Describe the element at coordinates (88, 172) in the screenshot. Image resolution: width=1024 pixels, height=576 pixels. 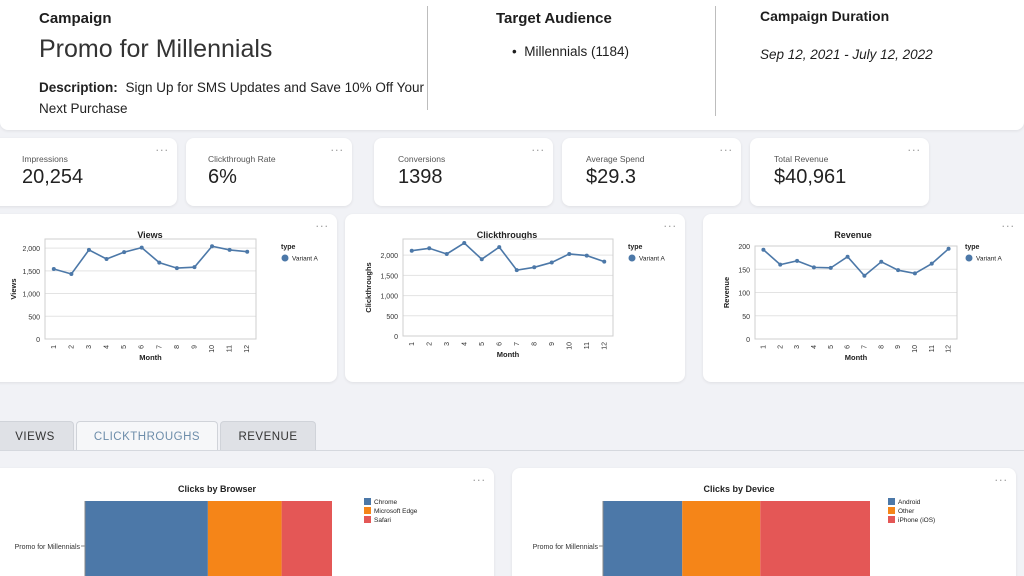
I see `kpi-card-impressions: ··· Impressions 20,254` at that location.